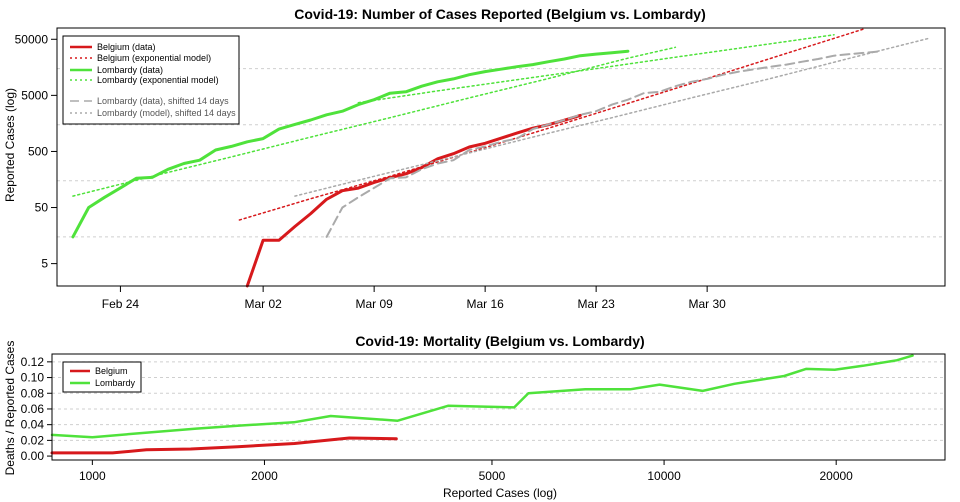 This screenshot has width=960, height=502. Describe the element at coordinates (10, 408) in the screenshot. I see `mortality-chart-ylabel: Deaths / Reported Cases` at that location.